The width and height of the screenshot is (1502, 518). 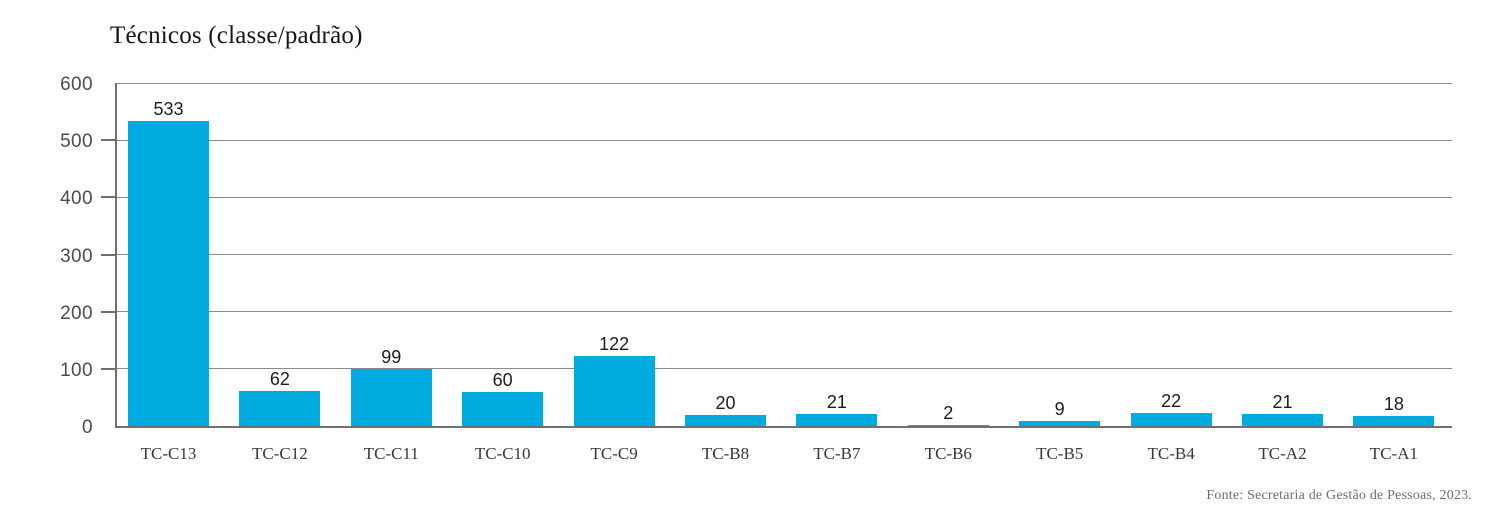 What do you see at coordinates (502, 379) in the screenshot?
I see `value-label-TC-C10: 60` at bounding box center [502, 379].